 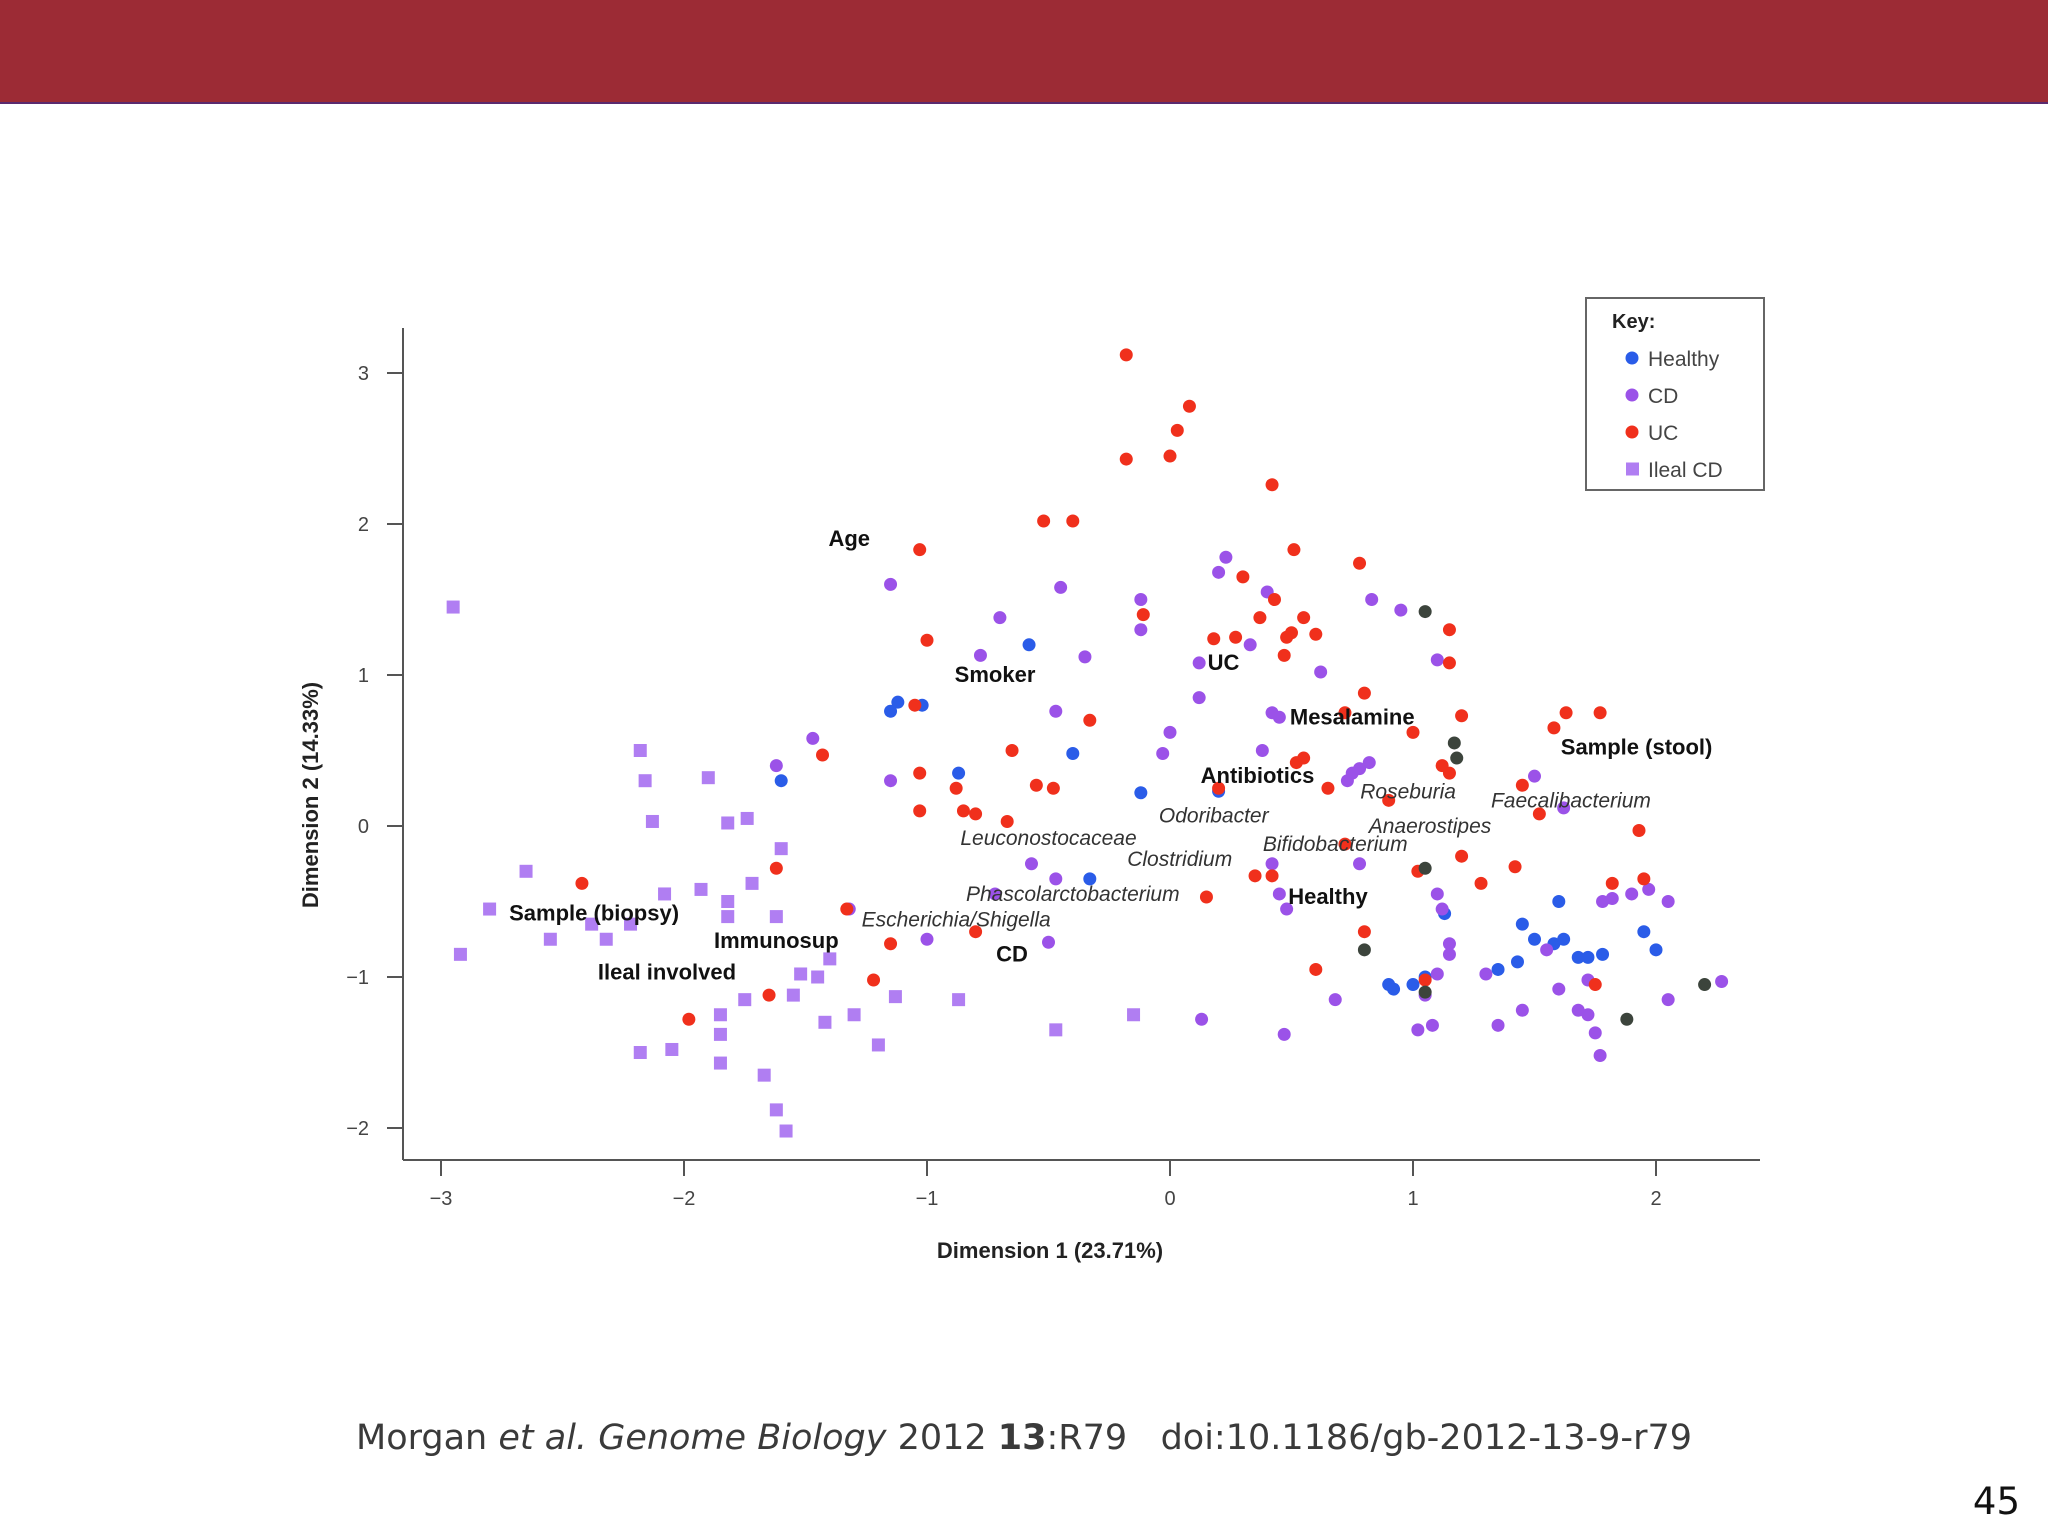 I want to click on annotation-label: Antibiotics, so click(x=1258, y=775).